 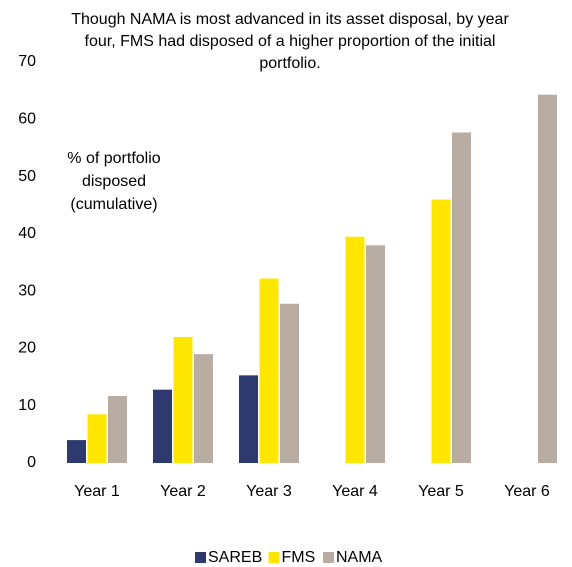 What do you see at coordinates (27, 119) in the screenshot?
I see `y-tick-label: 60` at bounding box center [27, 119].